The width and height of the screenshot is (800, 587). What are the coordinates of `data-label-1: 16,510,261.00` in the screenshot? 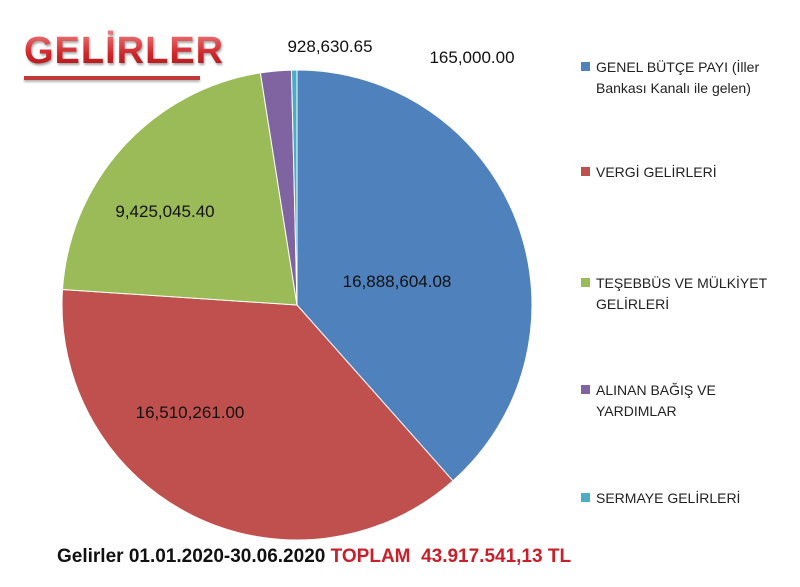 It's located at (190, 412).